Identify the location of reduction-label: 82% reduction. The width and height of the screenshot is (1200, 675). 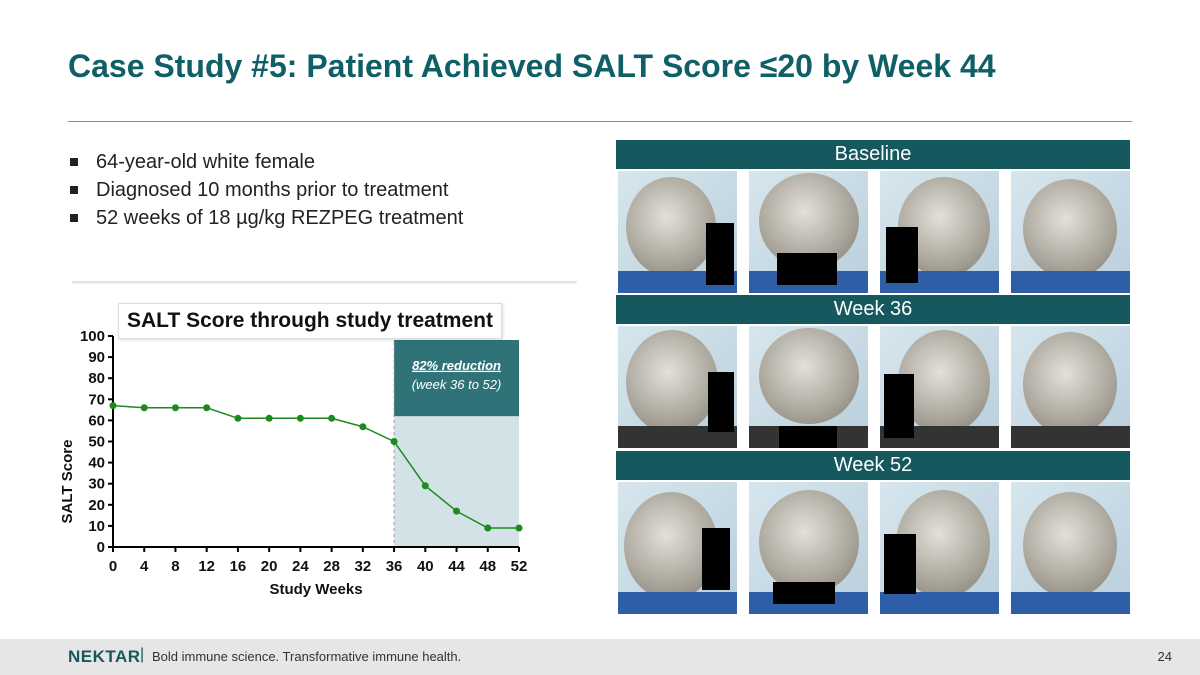
(456, 365).